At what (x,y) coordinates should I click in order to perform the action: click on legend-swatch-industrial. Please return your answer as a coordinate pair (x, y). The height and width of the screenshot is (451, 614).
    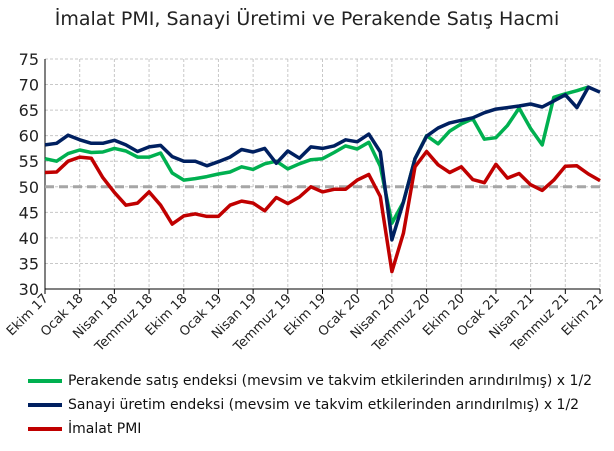
    Looking at the image, I should click on (45, 405).